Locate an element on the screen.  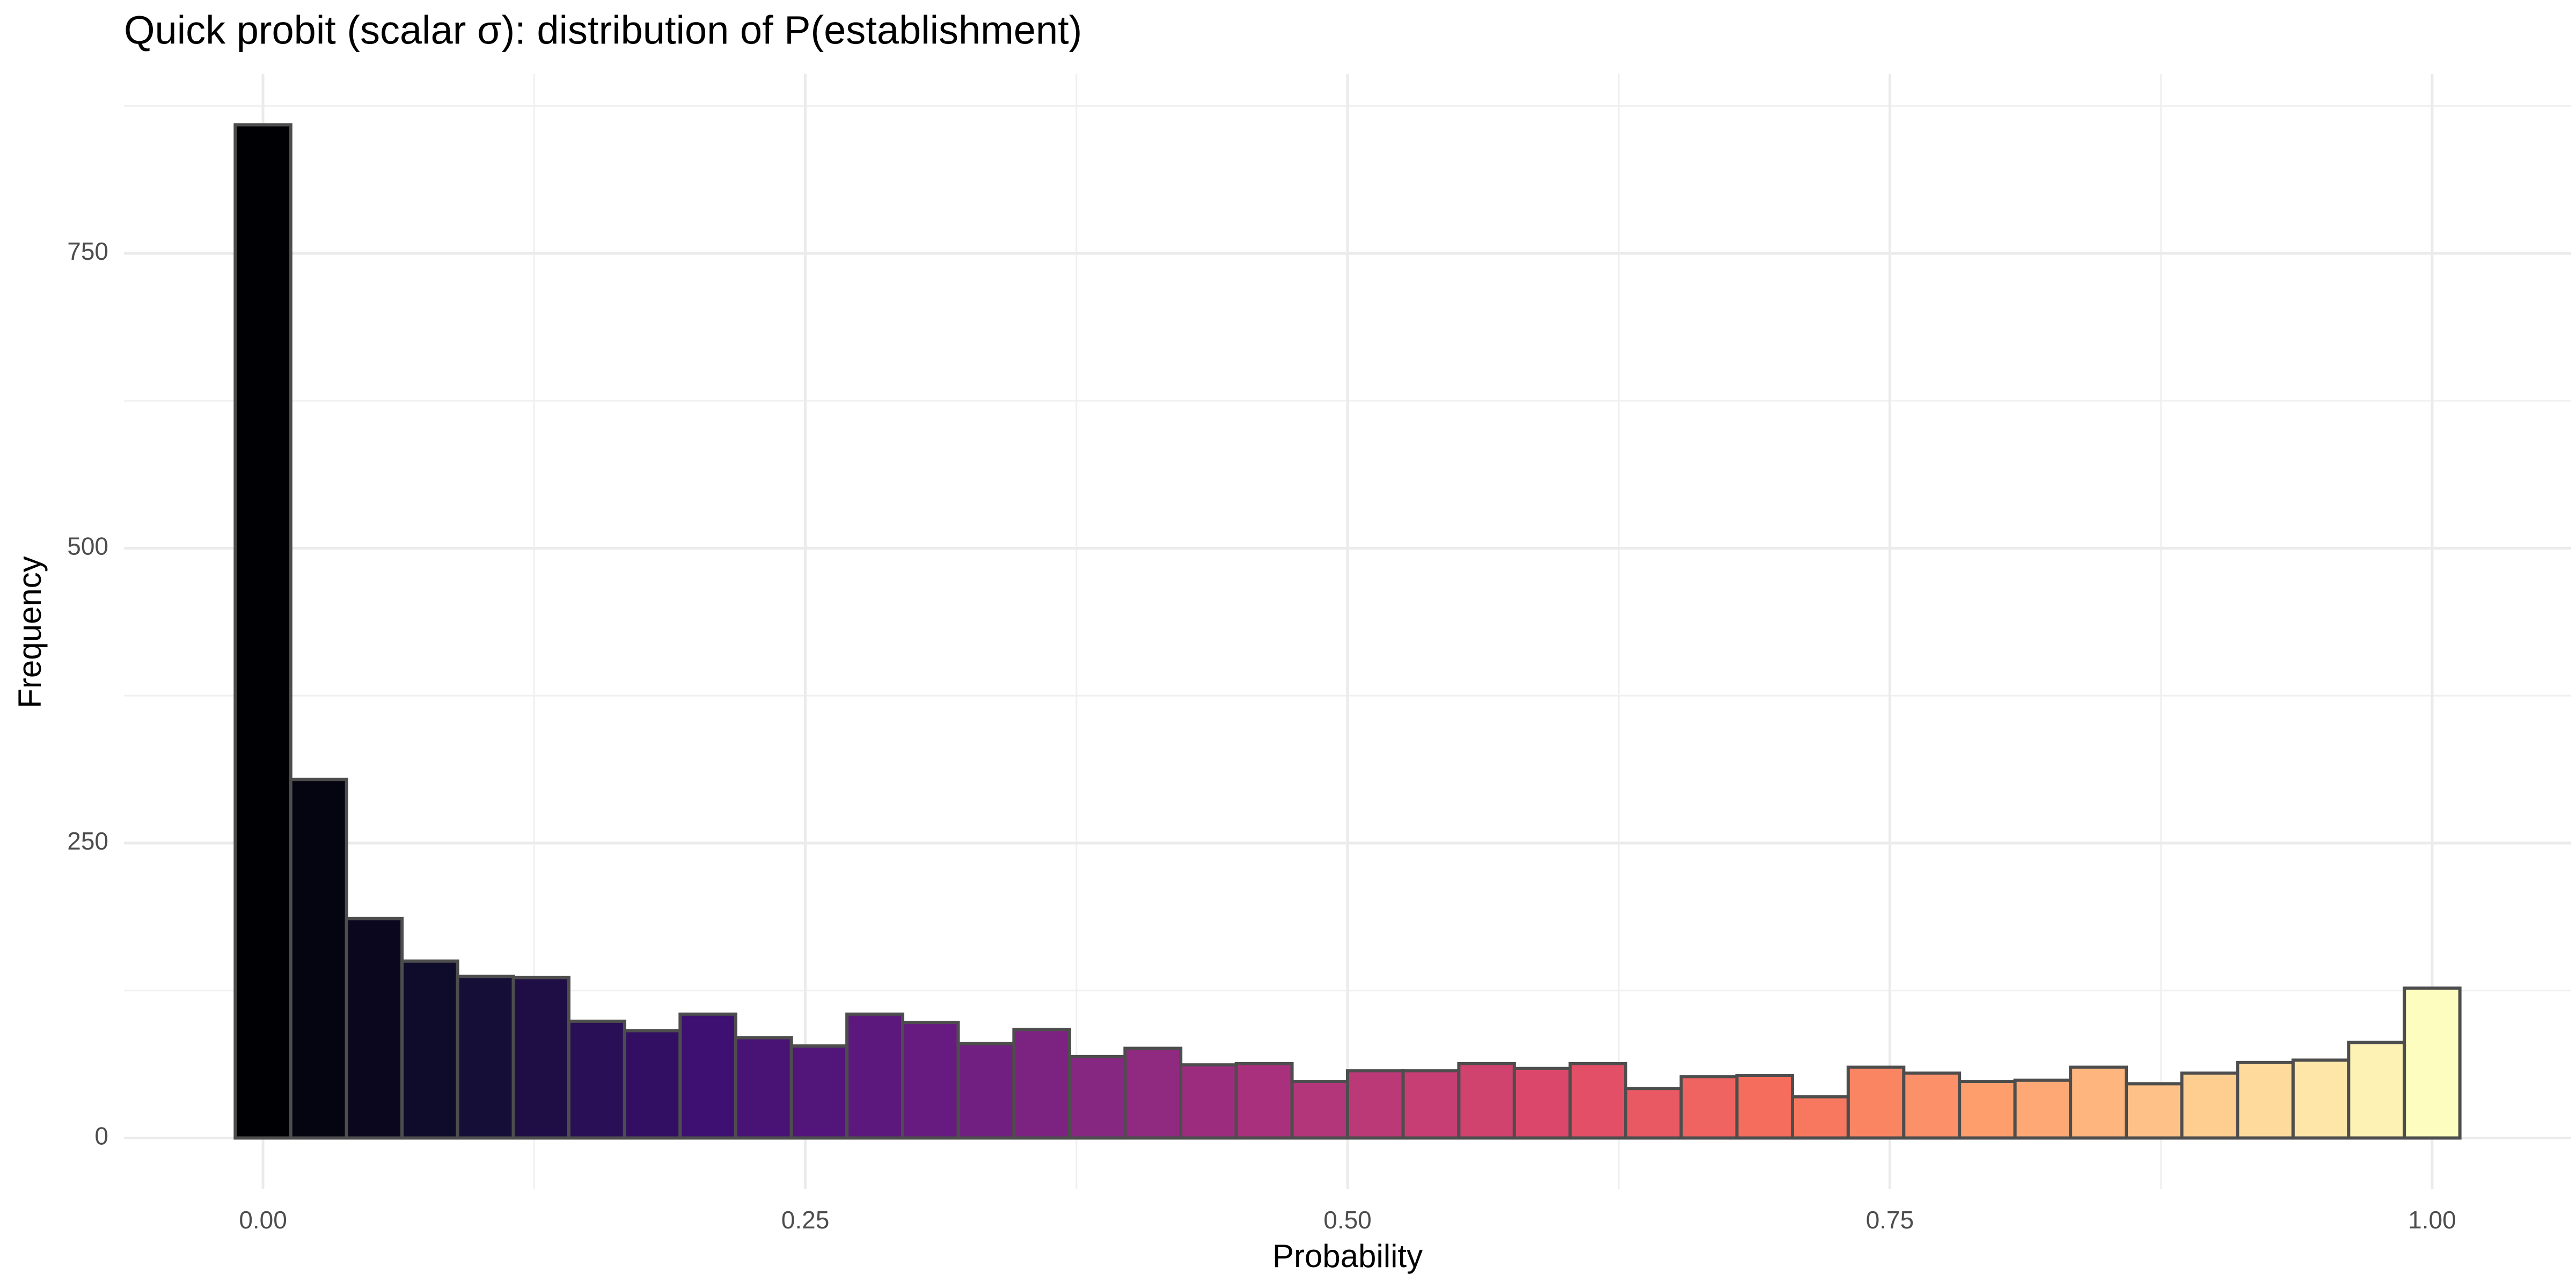
y-axis-title: Frequency is located at coordinates (30, 632).